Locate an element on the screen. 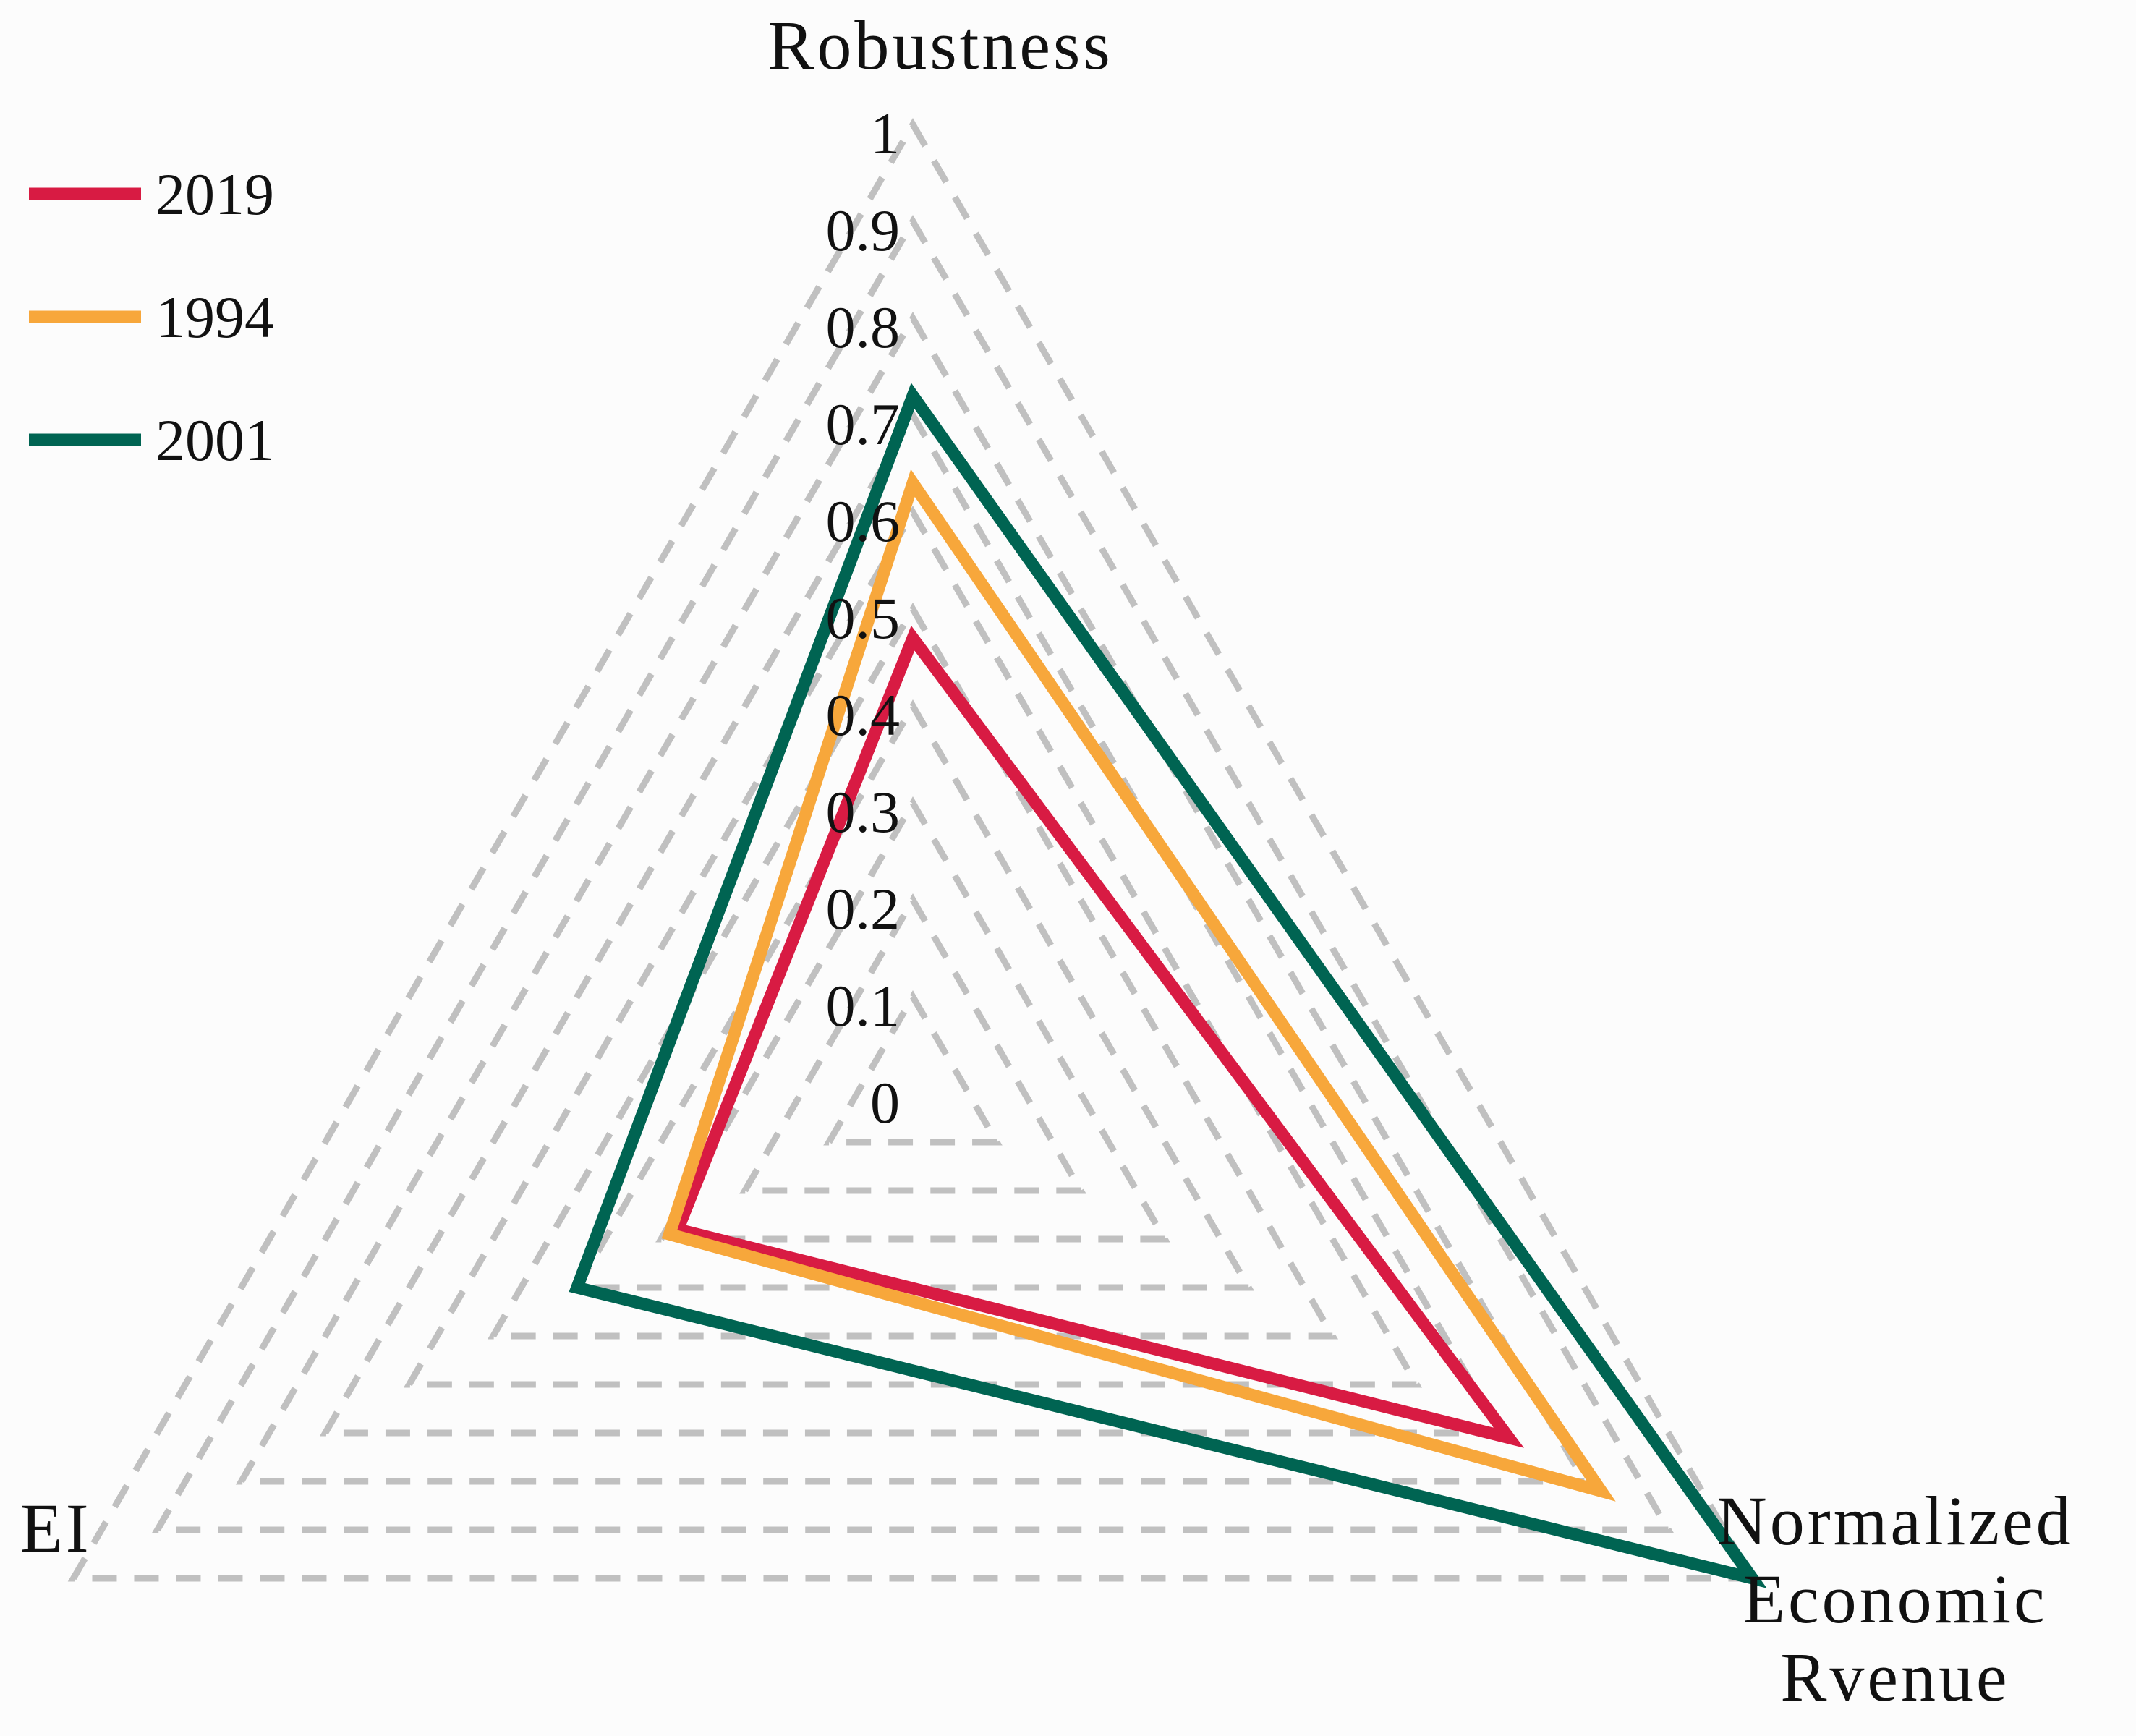 The width and height of the screenshot is (2136, 1736). tick-label-0-8: 0.8 is located at coordinates (863, 327).